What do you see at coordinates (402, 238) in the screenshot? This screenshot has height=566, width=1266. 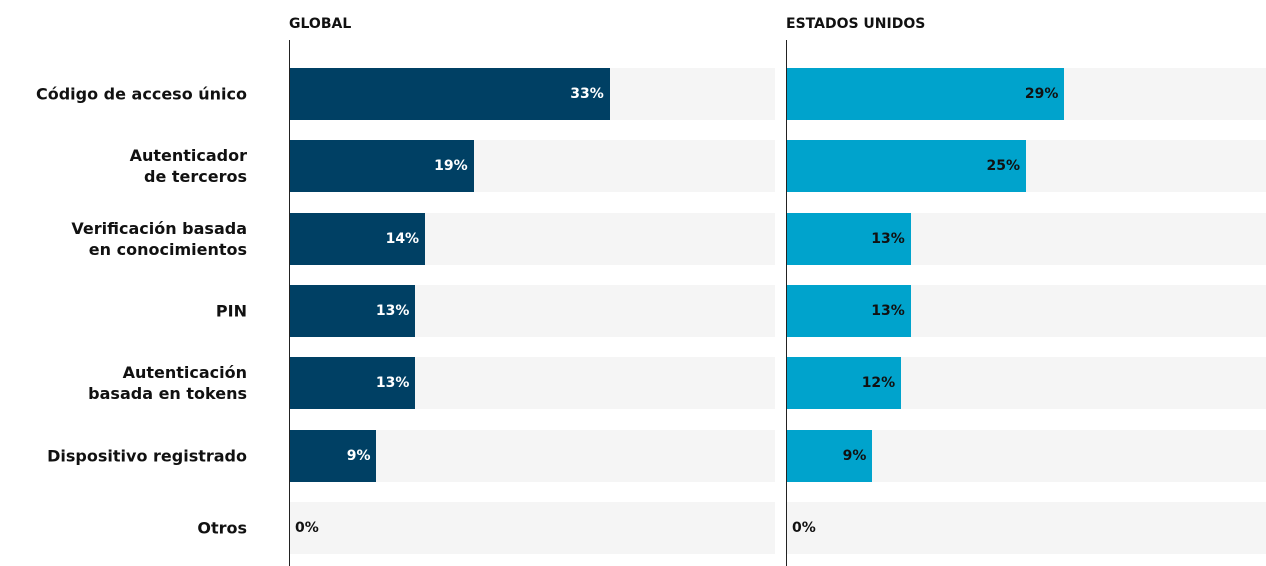 I see `value-label: 14%` at bounding box center [402, 238].